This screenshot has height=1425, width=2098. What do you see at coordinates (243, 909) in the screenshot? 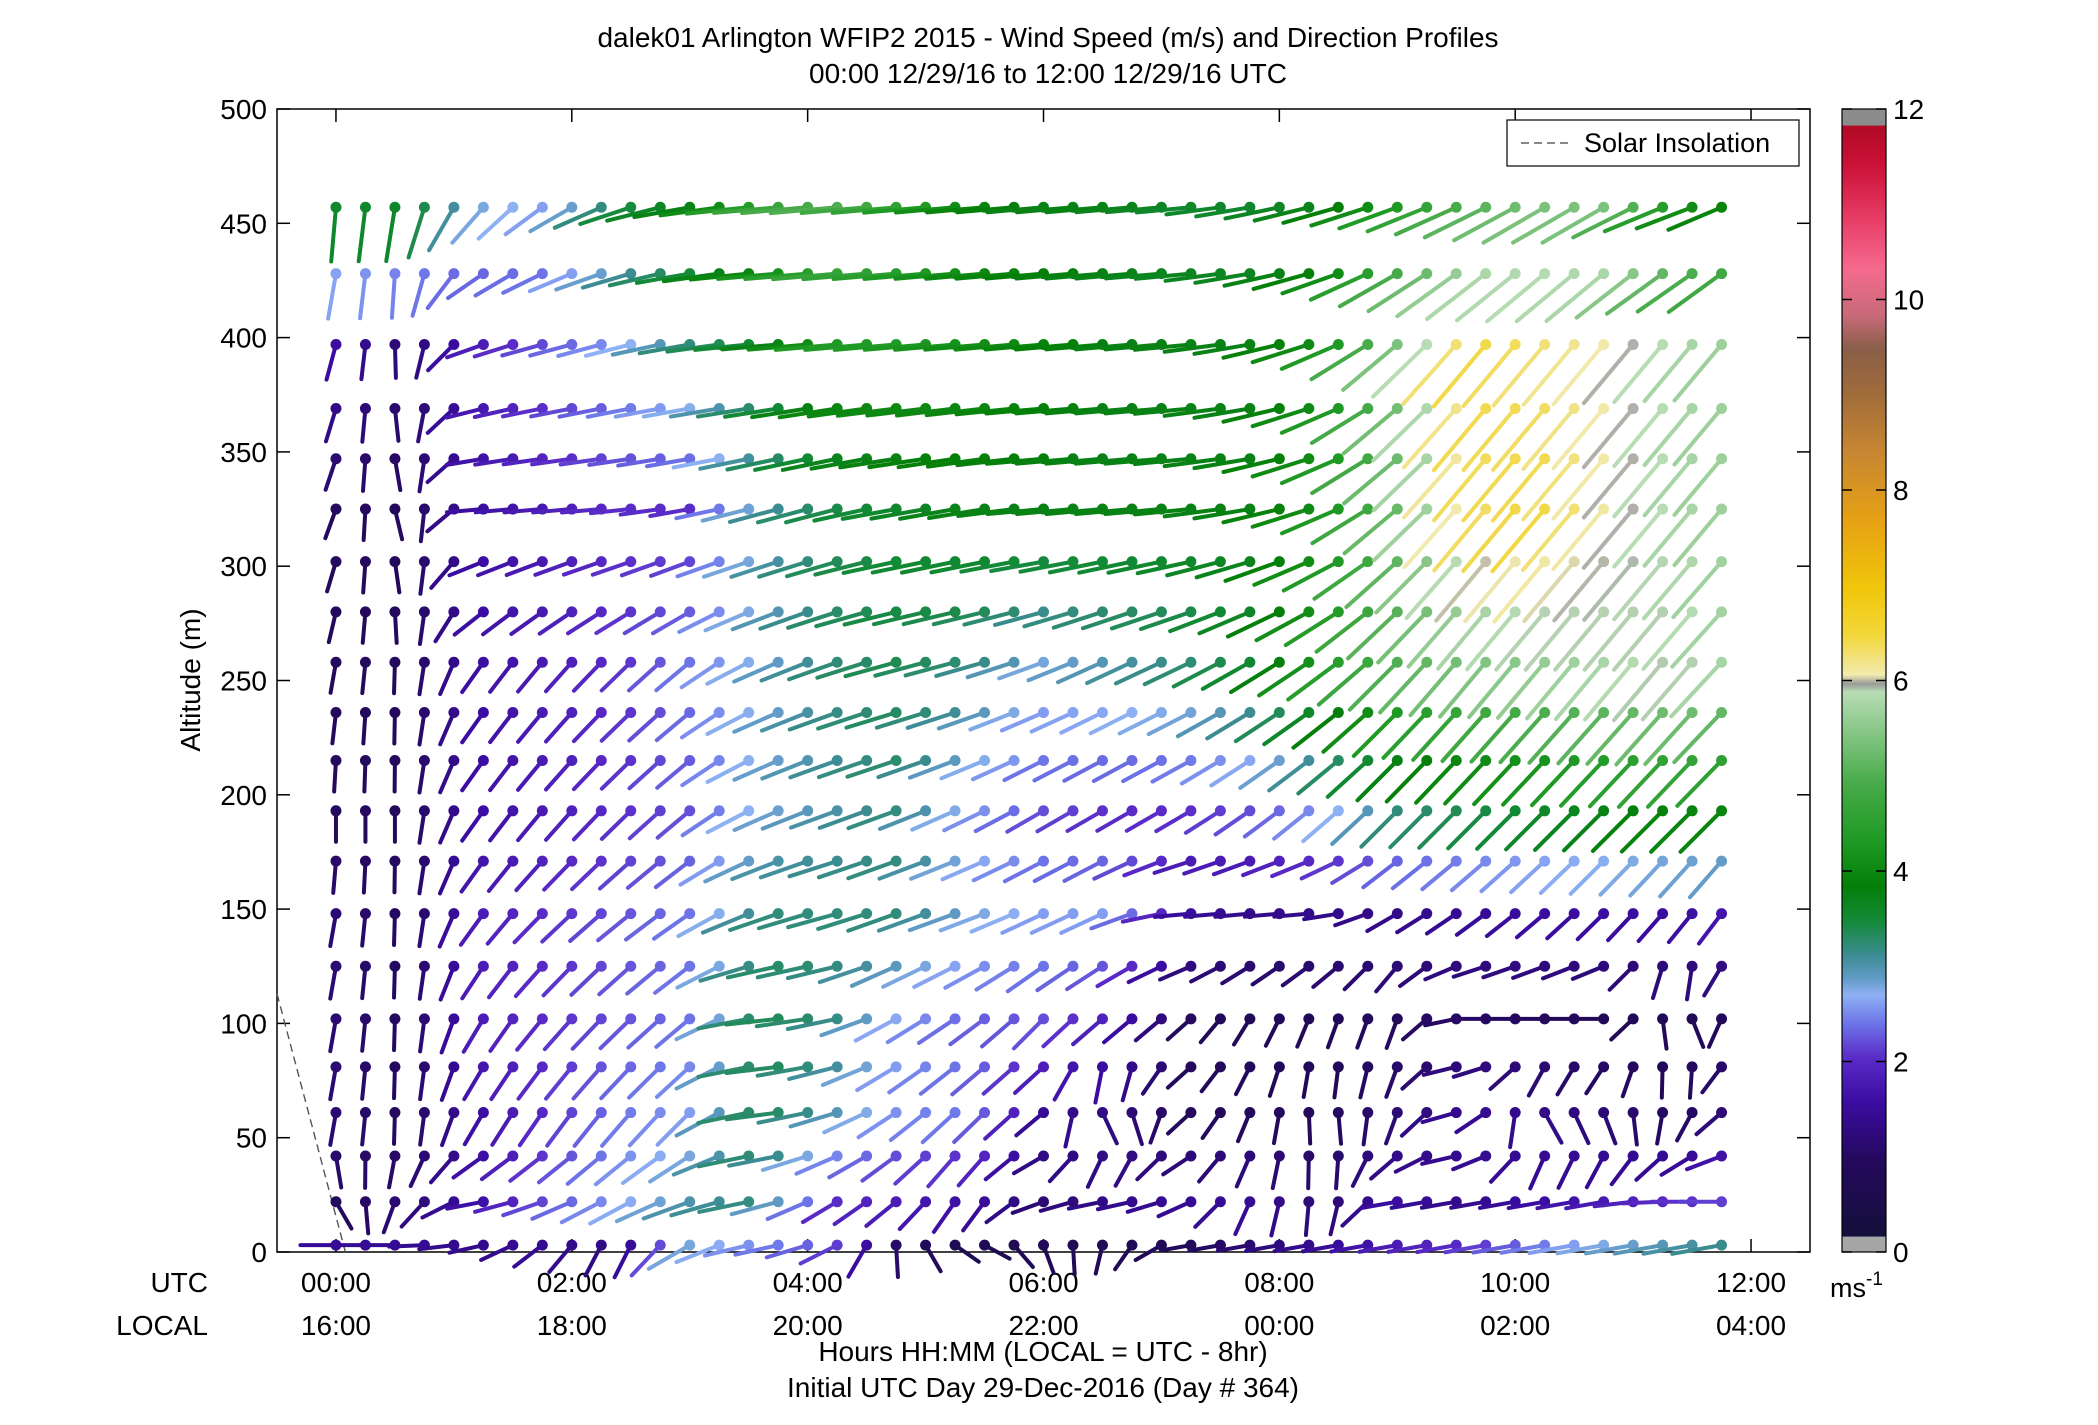
I see `y-tick-label: 150` at bounding box center [243, 909].